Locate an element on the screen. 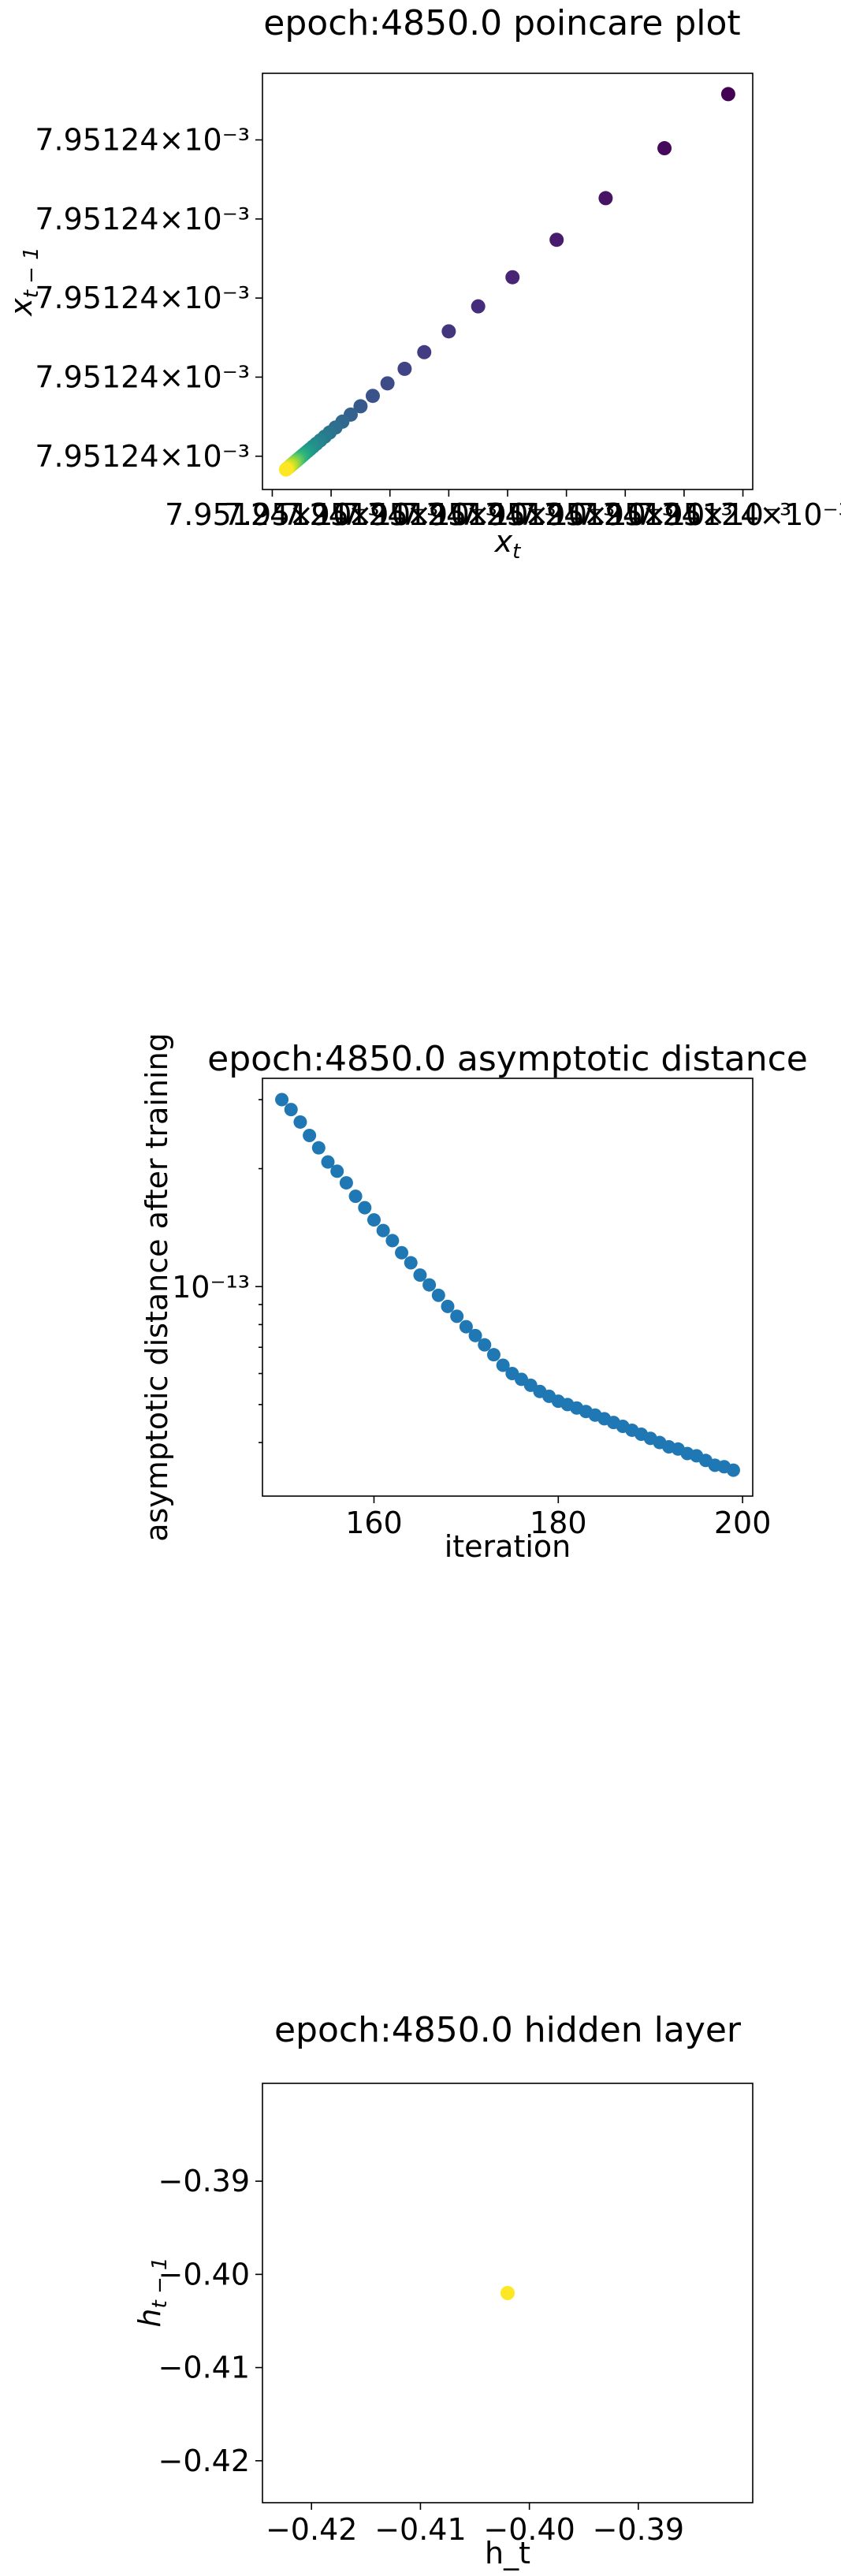 This screenshot has height=2576, width=841. hidden-layer-x-label: h_t is located at coordinates (508, 2553).